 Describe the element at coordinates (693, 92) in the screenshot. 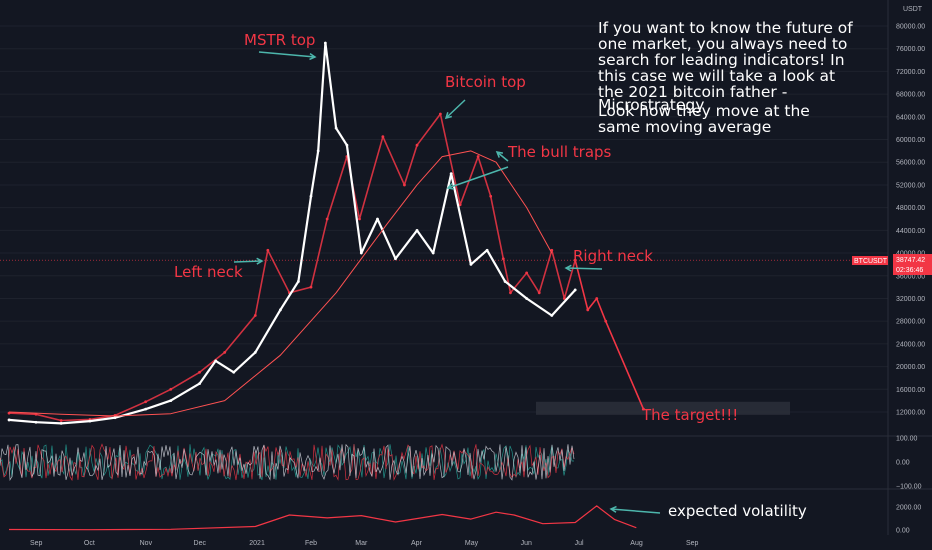

I see `note-line: the 2021 bitcoin father -` at that location.